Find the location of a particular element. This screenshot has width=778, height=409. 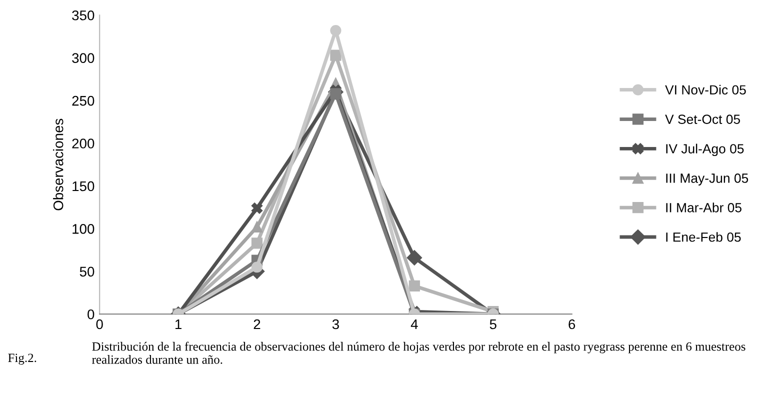

caption: Fig.2. is located at coordinates (22, 359).